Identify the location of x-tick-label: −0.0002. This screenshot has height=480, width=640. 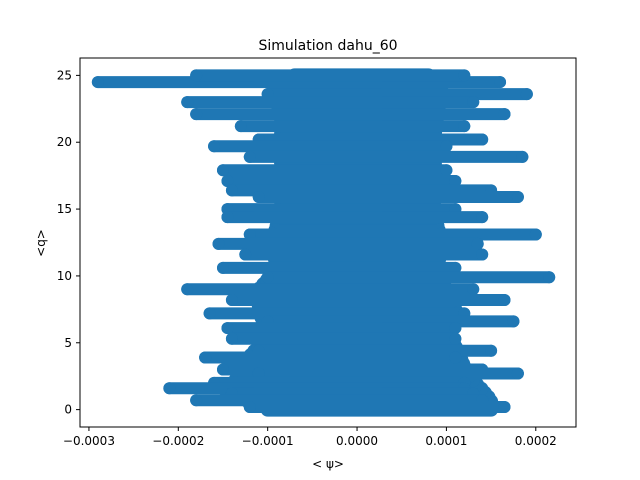
(178, 441).